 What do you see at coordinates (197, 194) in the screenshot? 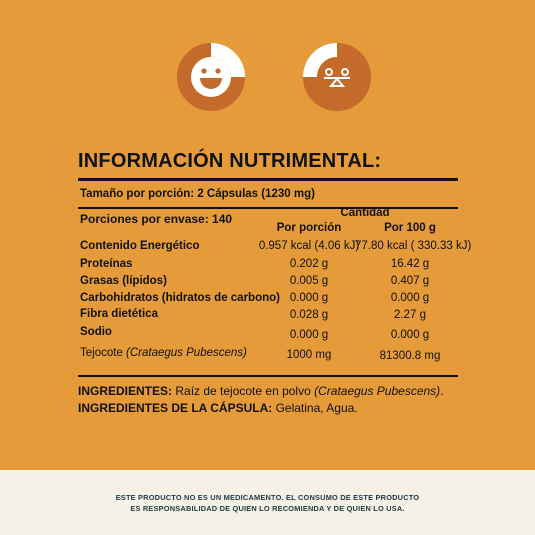
I see `serving-size: Tamaño por porción: 2 Cápsulas (1230 mg)` at bounding box center [197, 194].